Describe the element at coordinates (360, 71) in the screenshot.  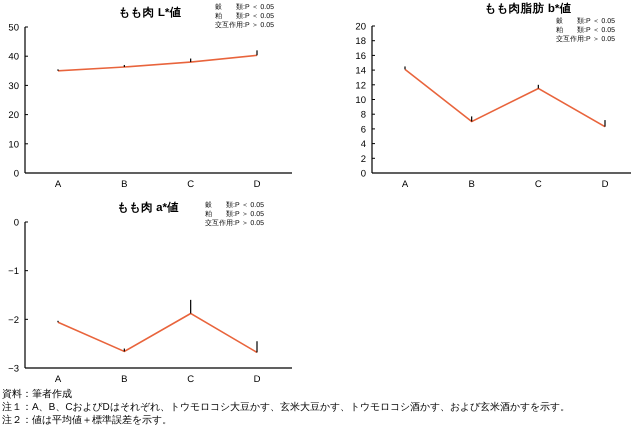
I see `y-tick-label: 14` at that location.